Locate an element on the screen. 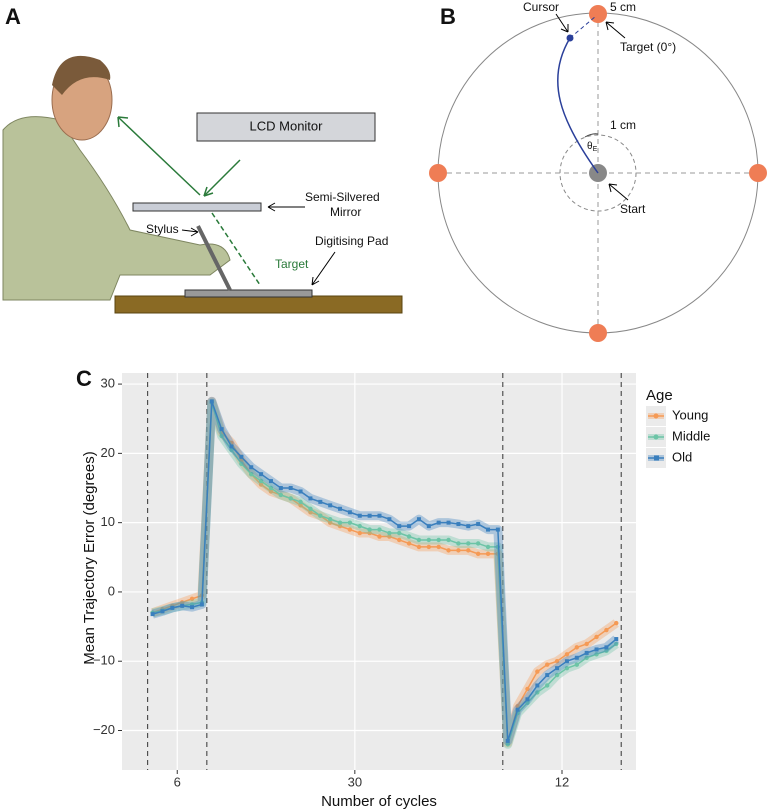  x-tick-label: 30 is located at coordinates (355, 781).